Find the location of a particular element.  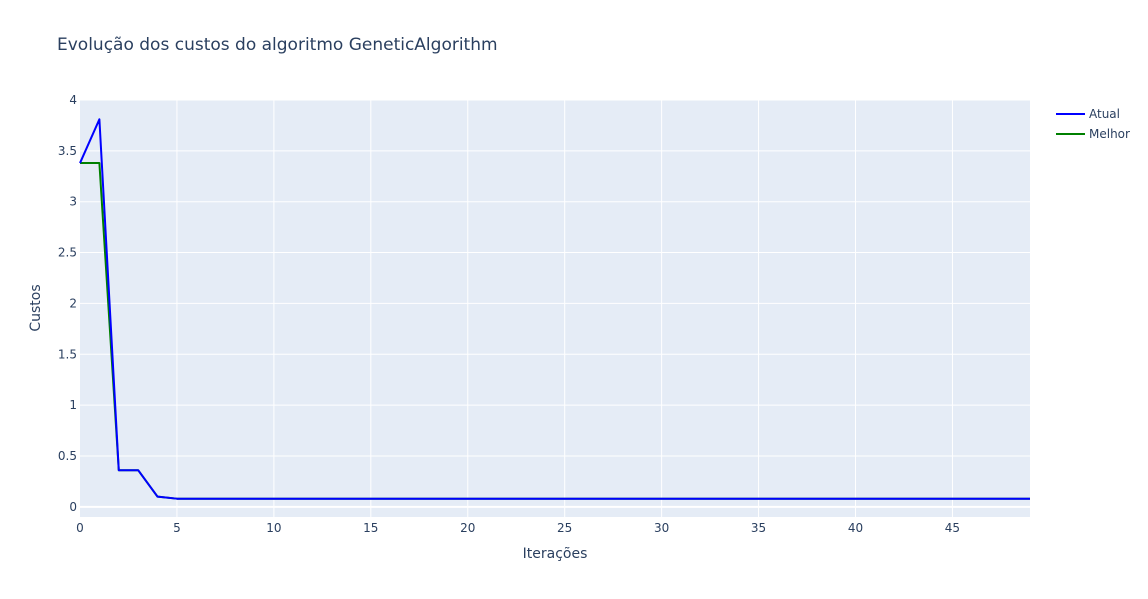

x-tick-label: 20 is located at coordinates (467, 528).